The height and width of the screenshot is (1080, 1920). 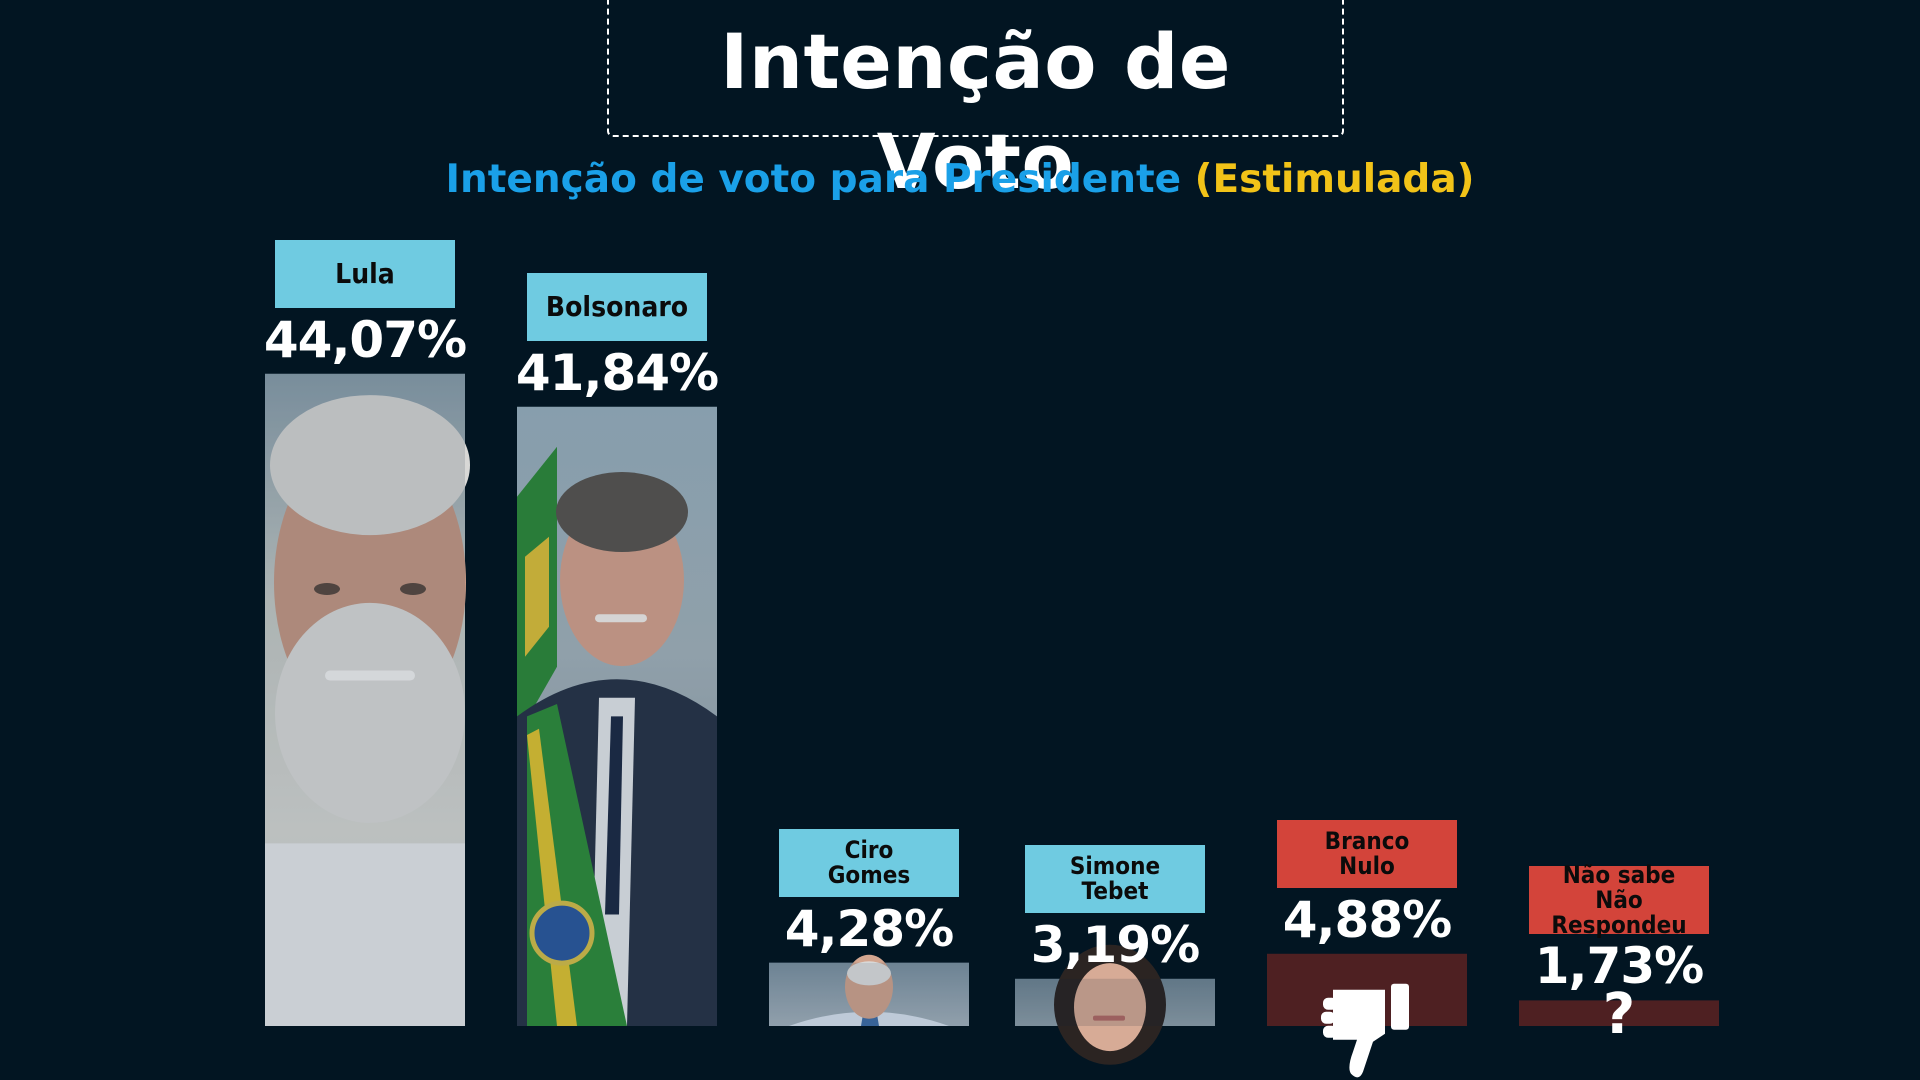 What do you see at coordinates (975, 111) in the screenshot?
I see `page-title: Intenção de Voto` at bounding box center [975, 111].